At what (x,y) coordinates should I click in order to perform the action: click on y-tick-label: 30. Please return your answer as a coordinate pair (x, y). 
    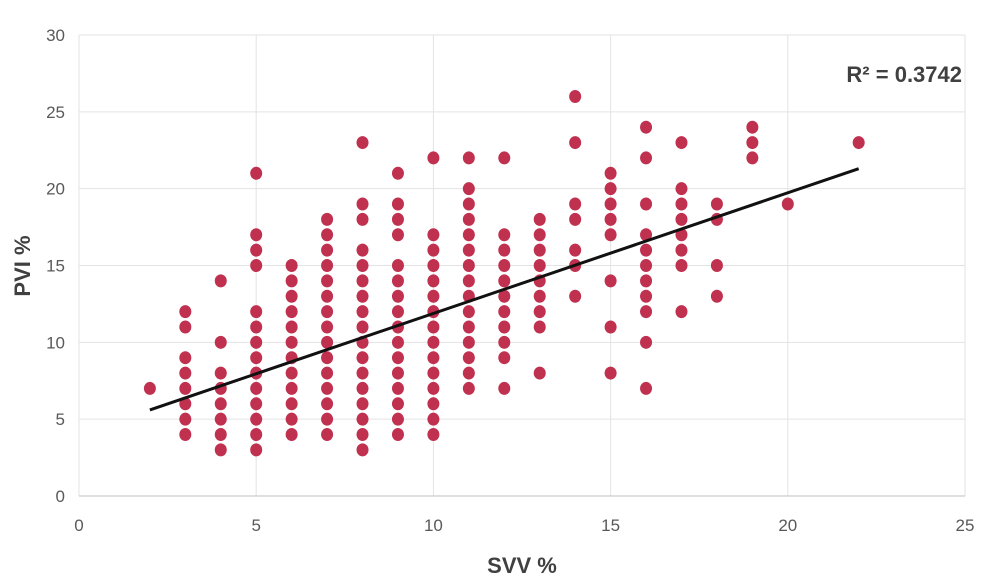
    Looking at the image, I should click on (55, 35).